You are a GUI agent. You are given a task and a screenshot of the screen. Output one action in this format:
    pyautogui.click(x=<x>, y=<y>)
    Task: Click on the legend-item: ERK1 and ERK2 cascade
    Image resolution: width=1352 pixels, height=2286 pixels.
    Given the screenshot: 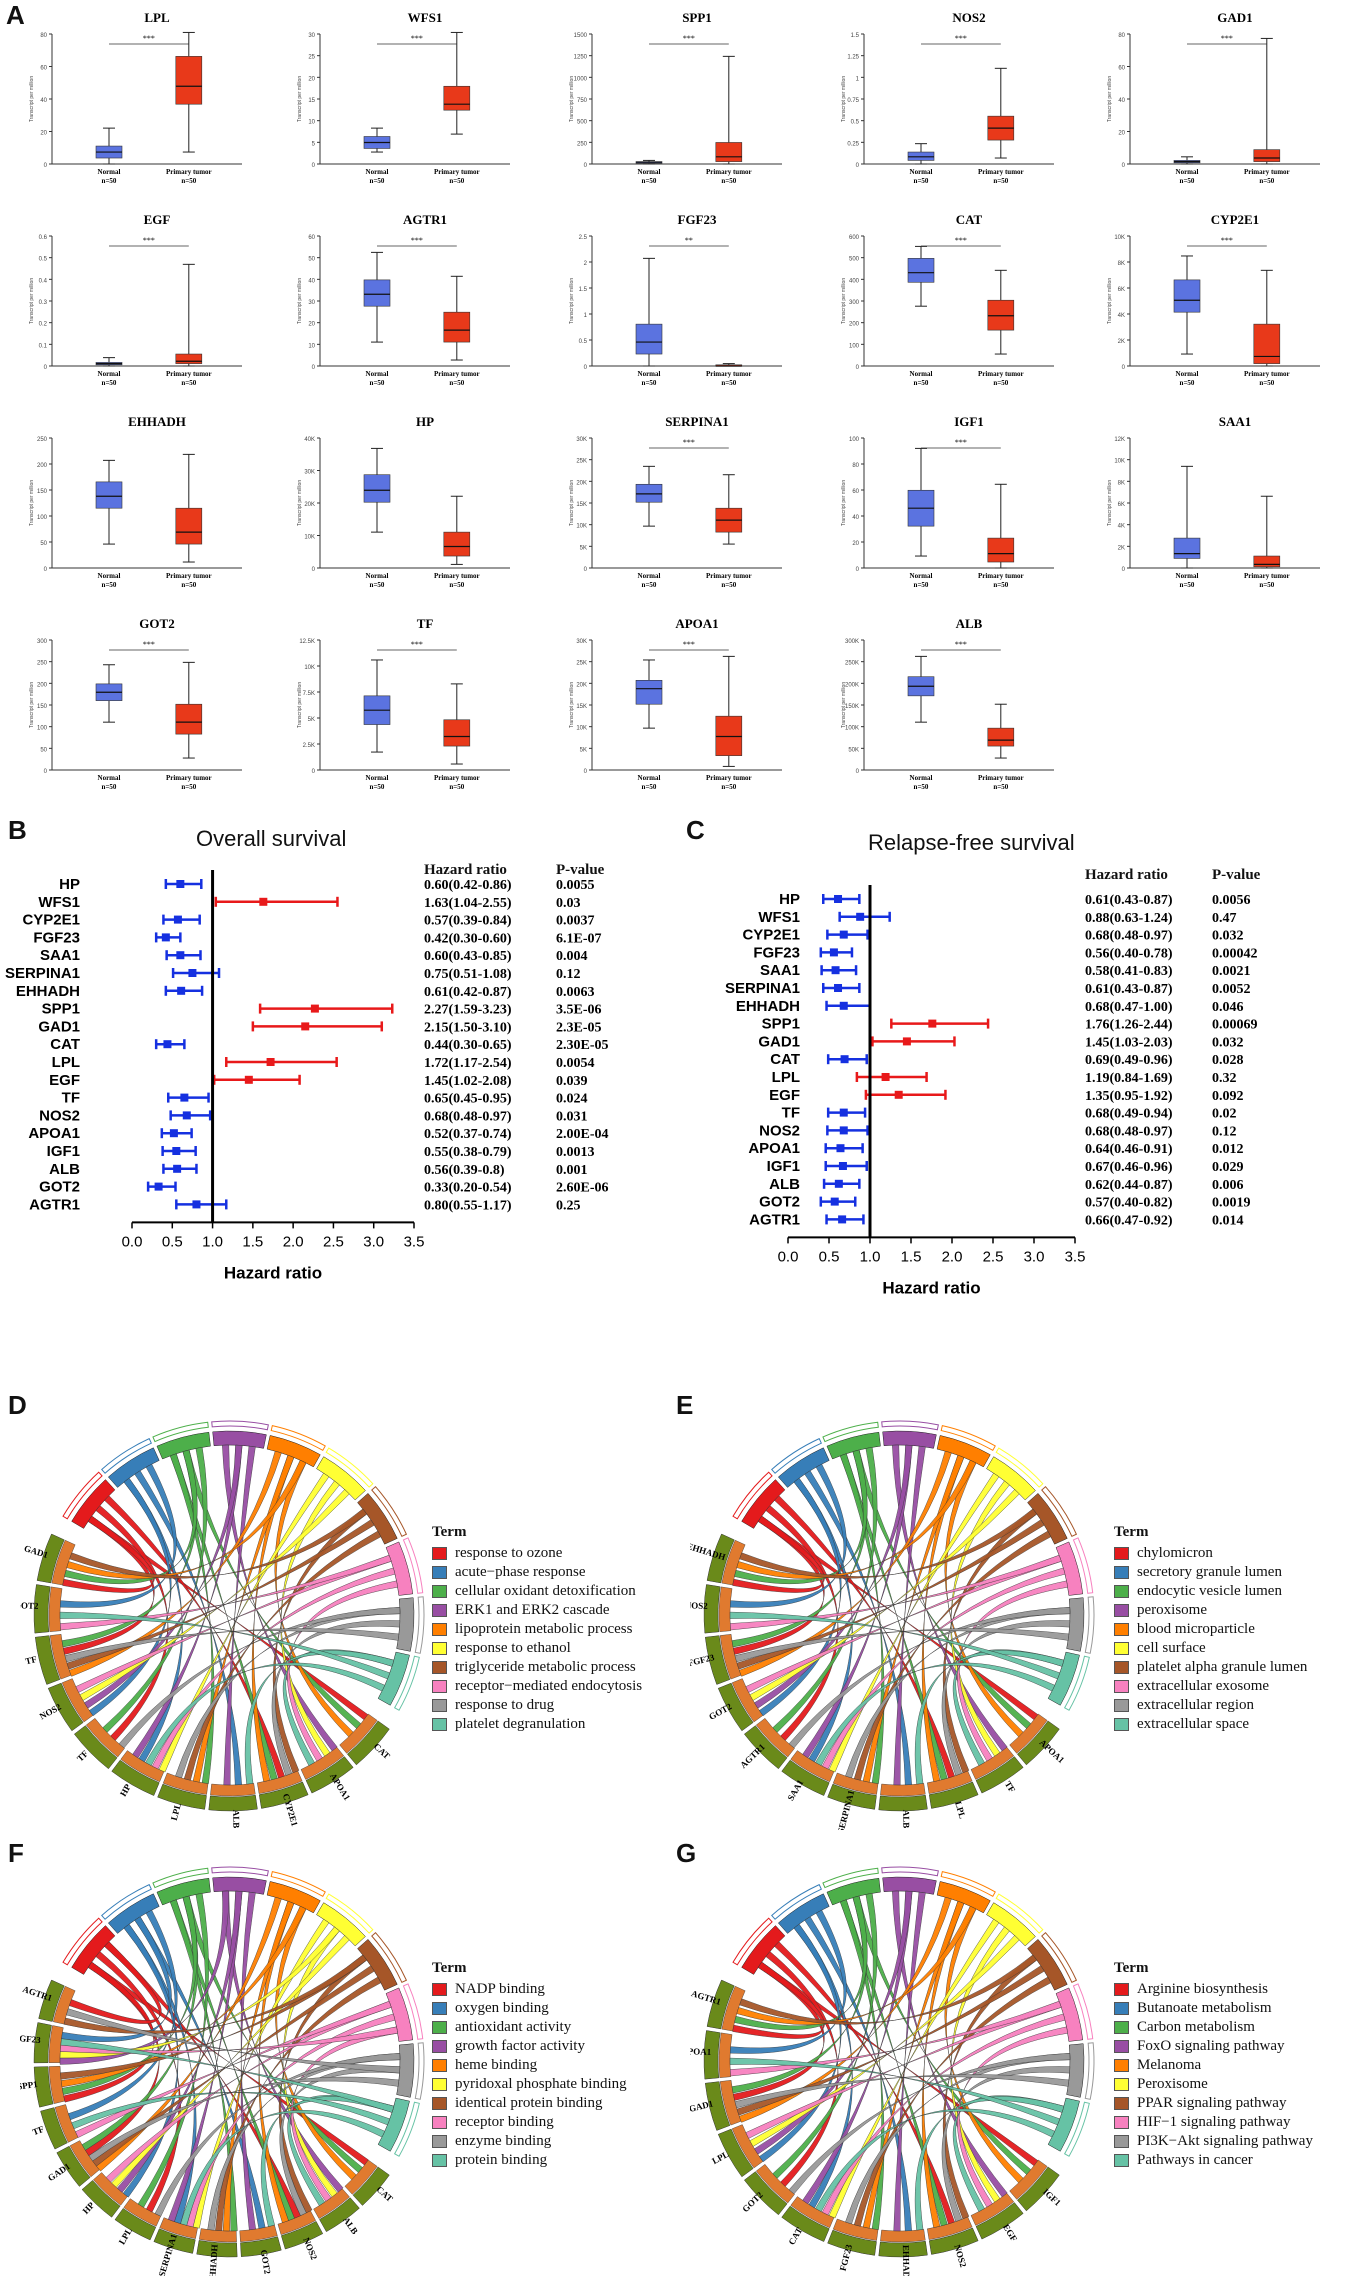 What is the action you would take?
    pyautogui.click(x=537, y=1610)
    